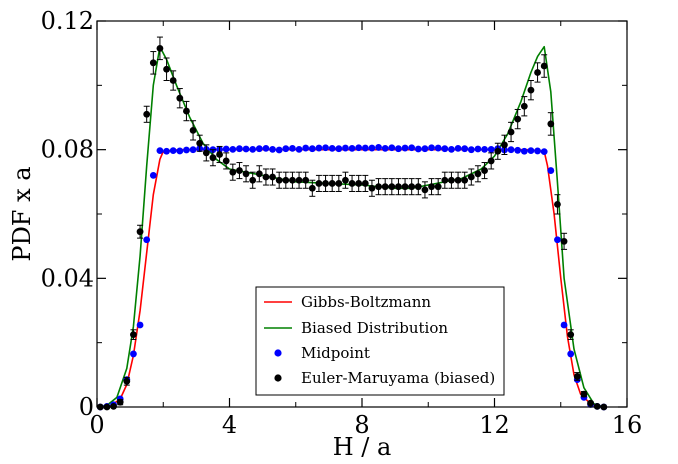 The width and height of the screenshot is (678, 464). Describe the element at coordinates (361, 425) in the screenshot. I see `x-tick-label: 8` at that location.